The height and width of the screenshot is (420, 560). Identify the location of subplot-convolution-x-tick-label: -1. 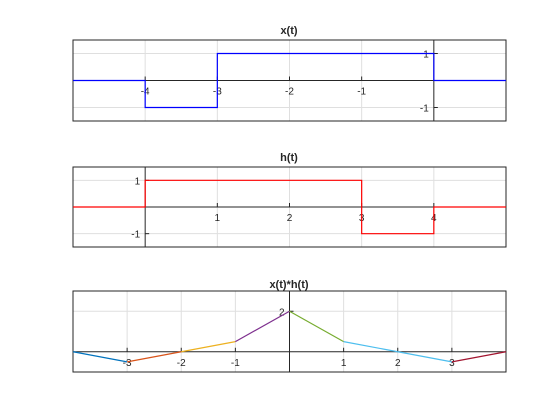
(235, 363).